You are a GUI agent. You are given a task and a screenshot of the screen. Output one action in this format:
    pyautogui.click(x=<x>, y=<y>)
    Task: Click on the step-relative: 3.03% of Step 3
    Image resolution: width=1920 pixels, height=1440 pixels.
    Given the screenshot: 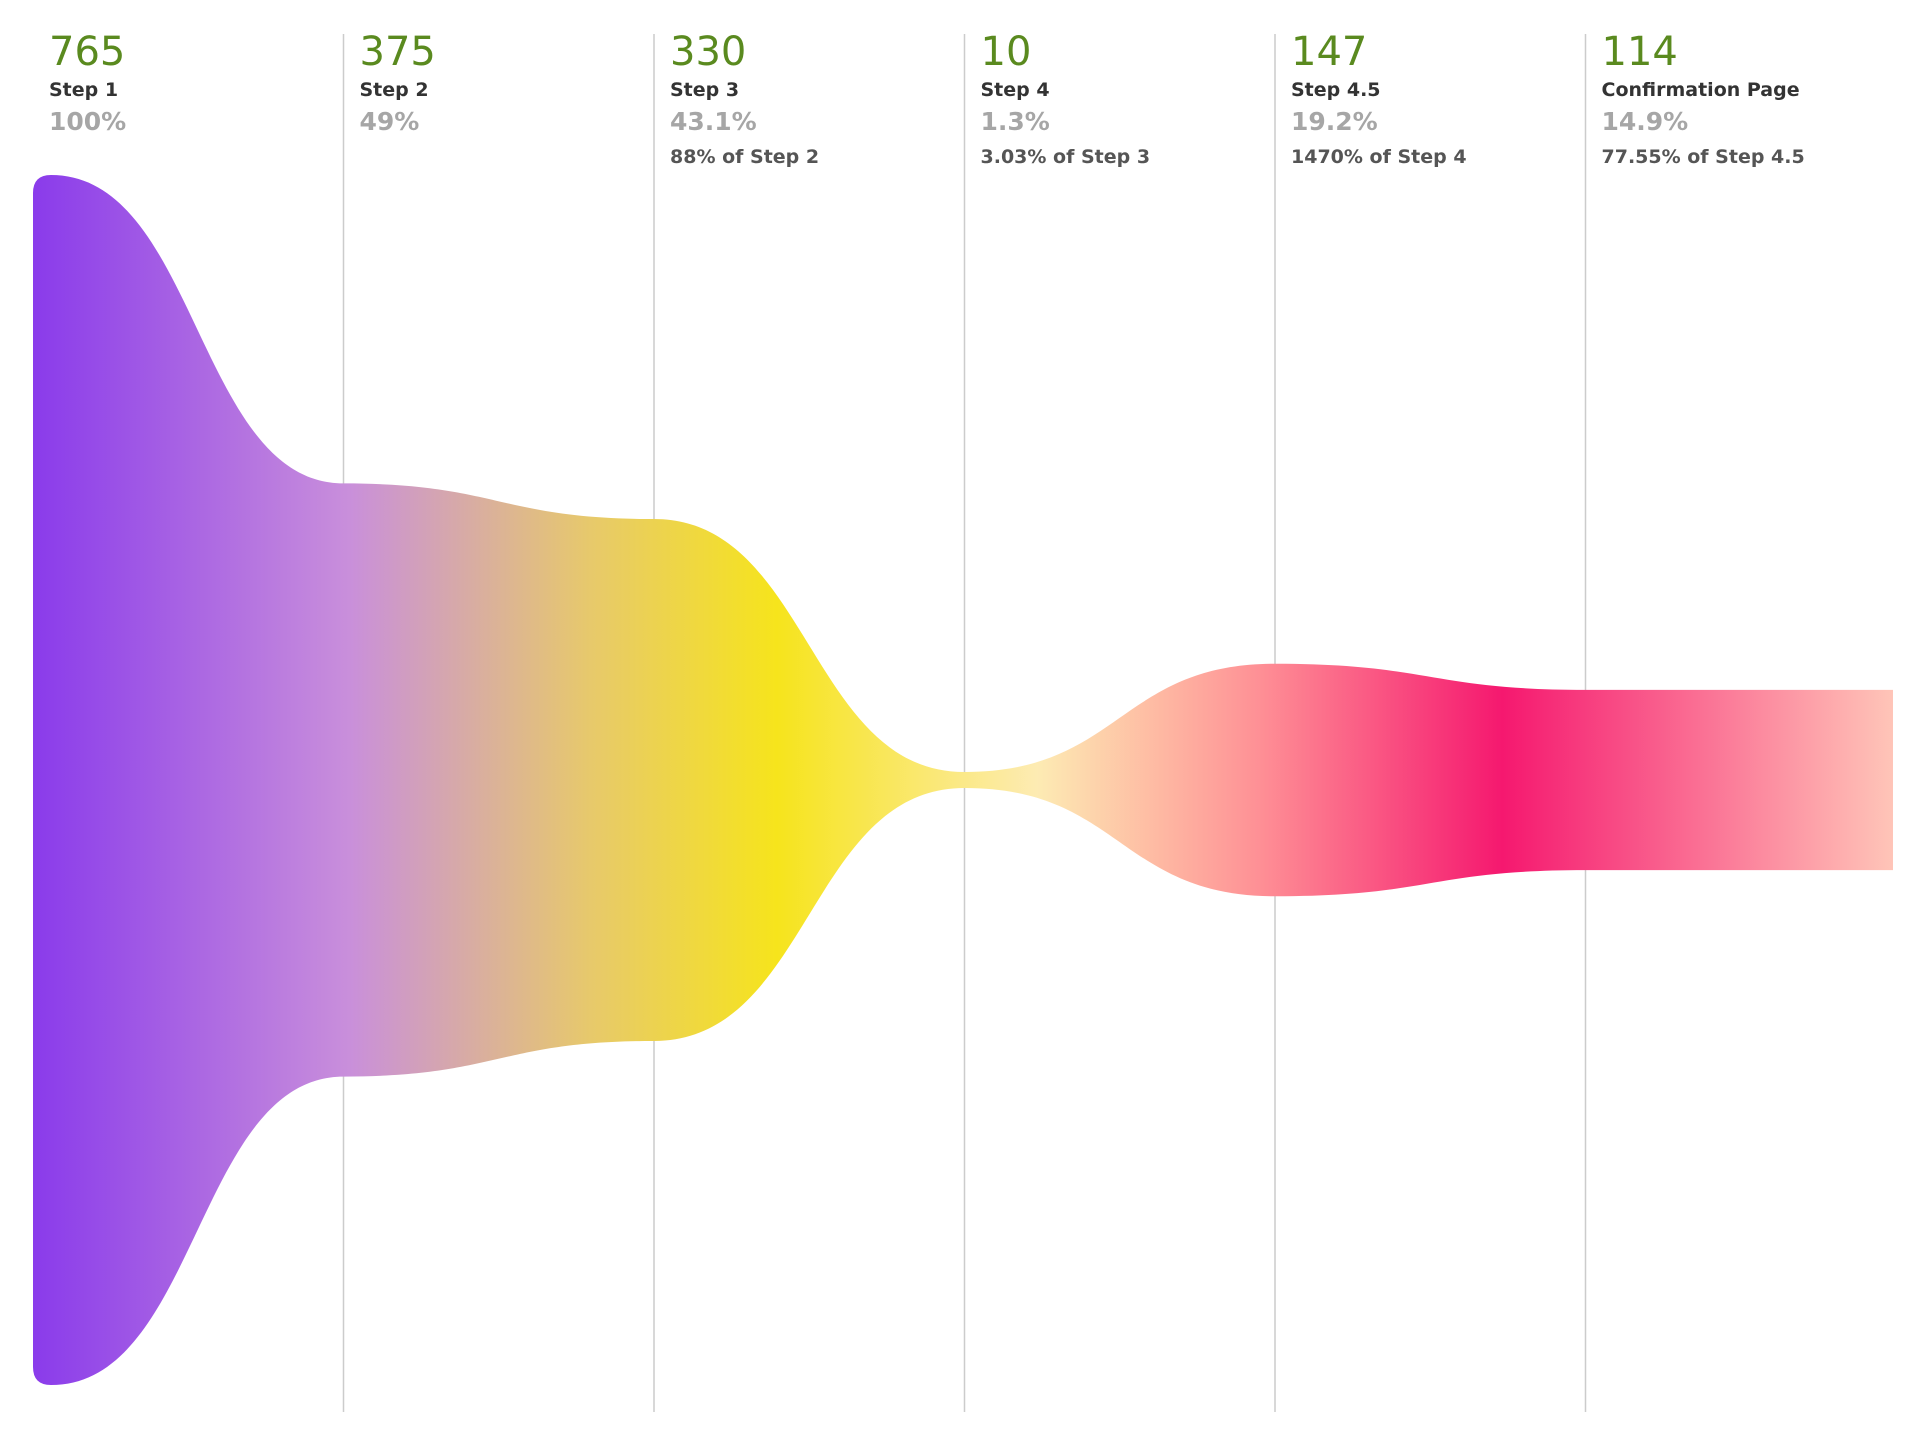 What is the action you would take?
    pyautogui.click(x=1065, y=157)
    